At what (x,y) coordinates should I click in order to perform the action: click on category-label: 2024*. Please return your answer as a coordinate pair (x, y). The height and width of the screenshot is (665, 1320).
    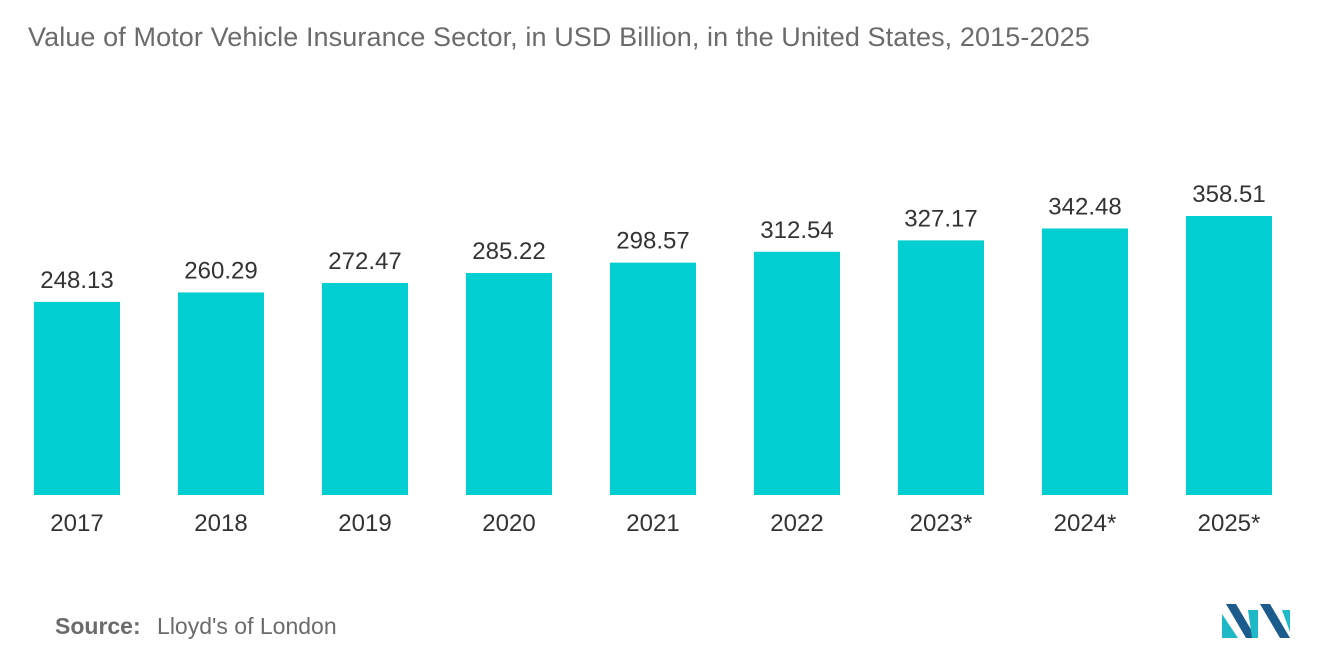
    Looking at the image, I should click on (1085, 523).